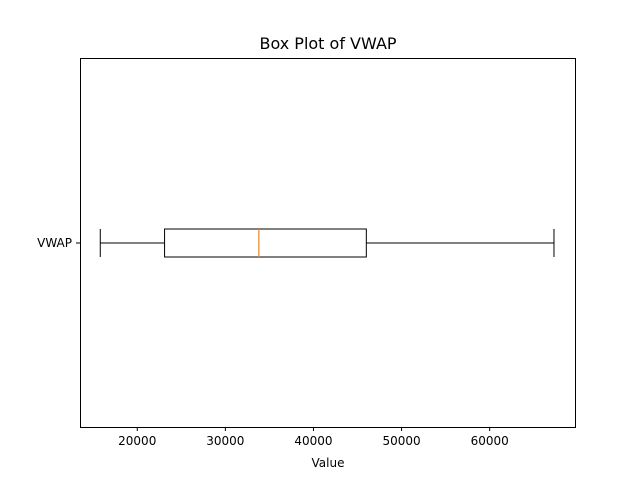 The width and height of the screenshot is (640, 484). Describe the element at coordinates (313, 441) in the screenshot. I see `x-tick-label: 40000` at that location.